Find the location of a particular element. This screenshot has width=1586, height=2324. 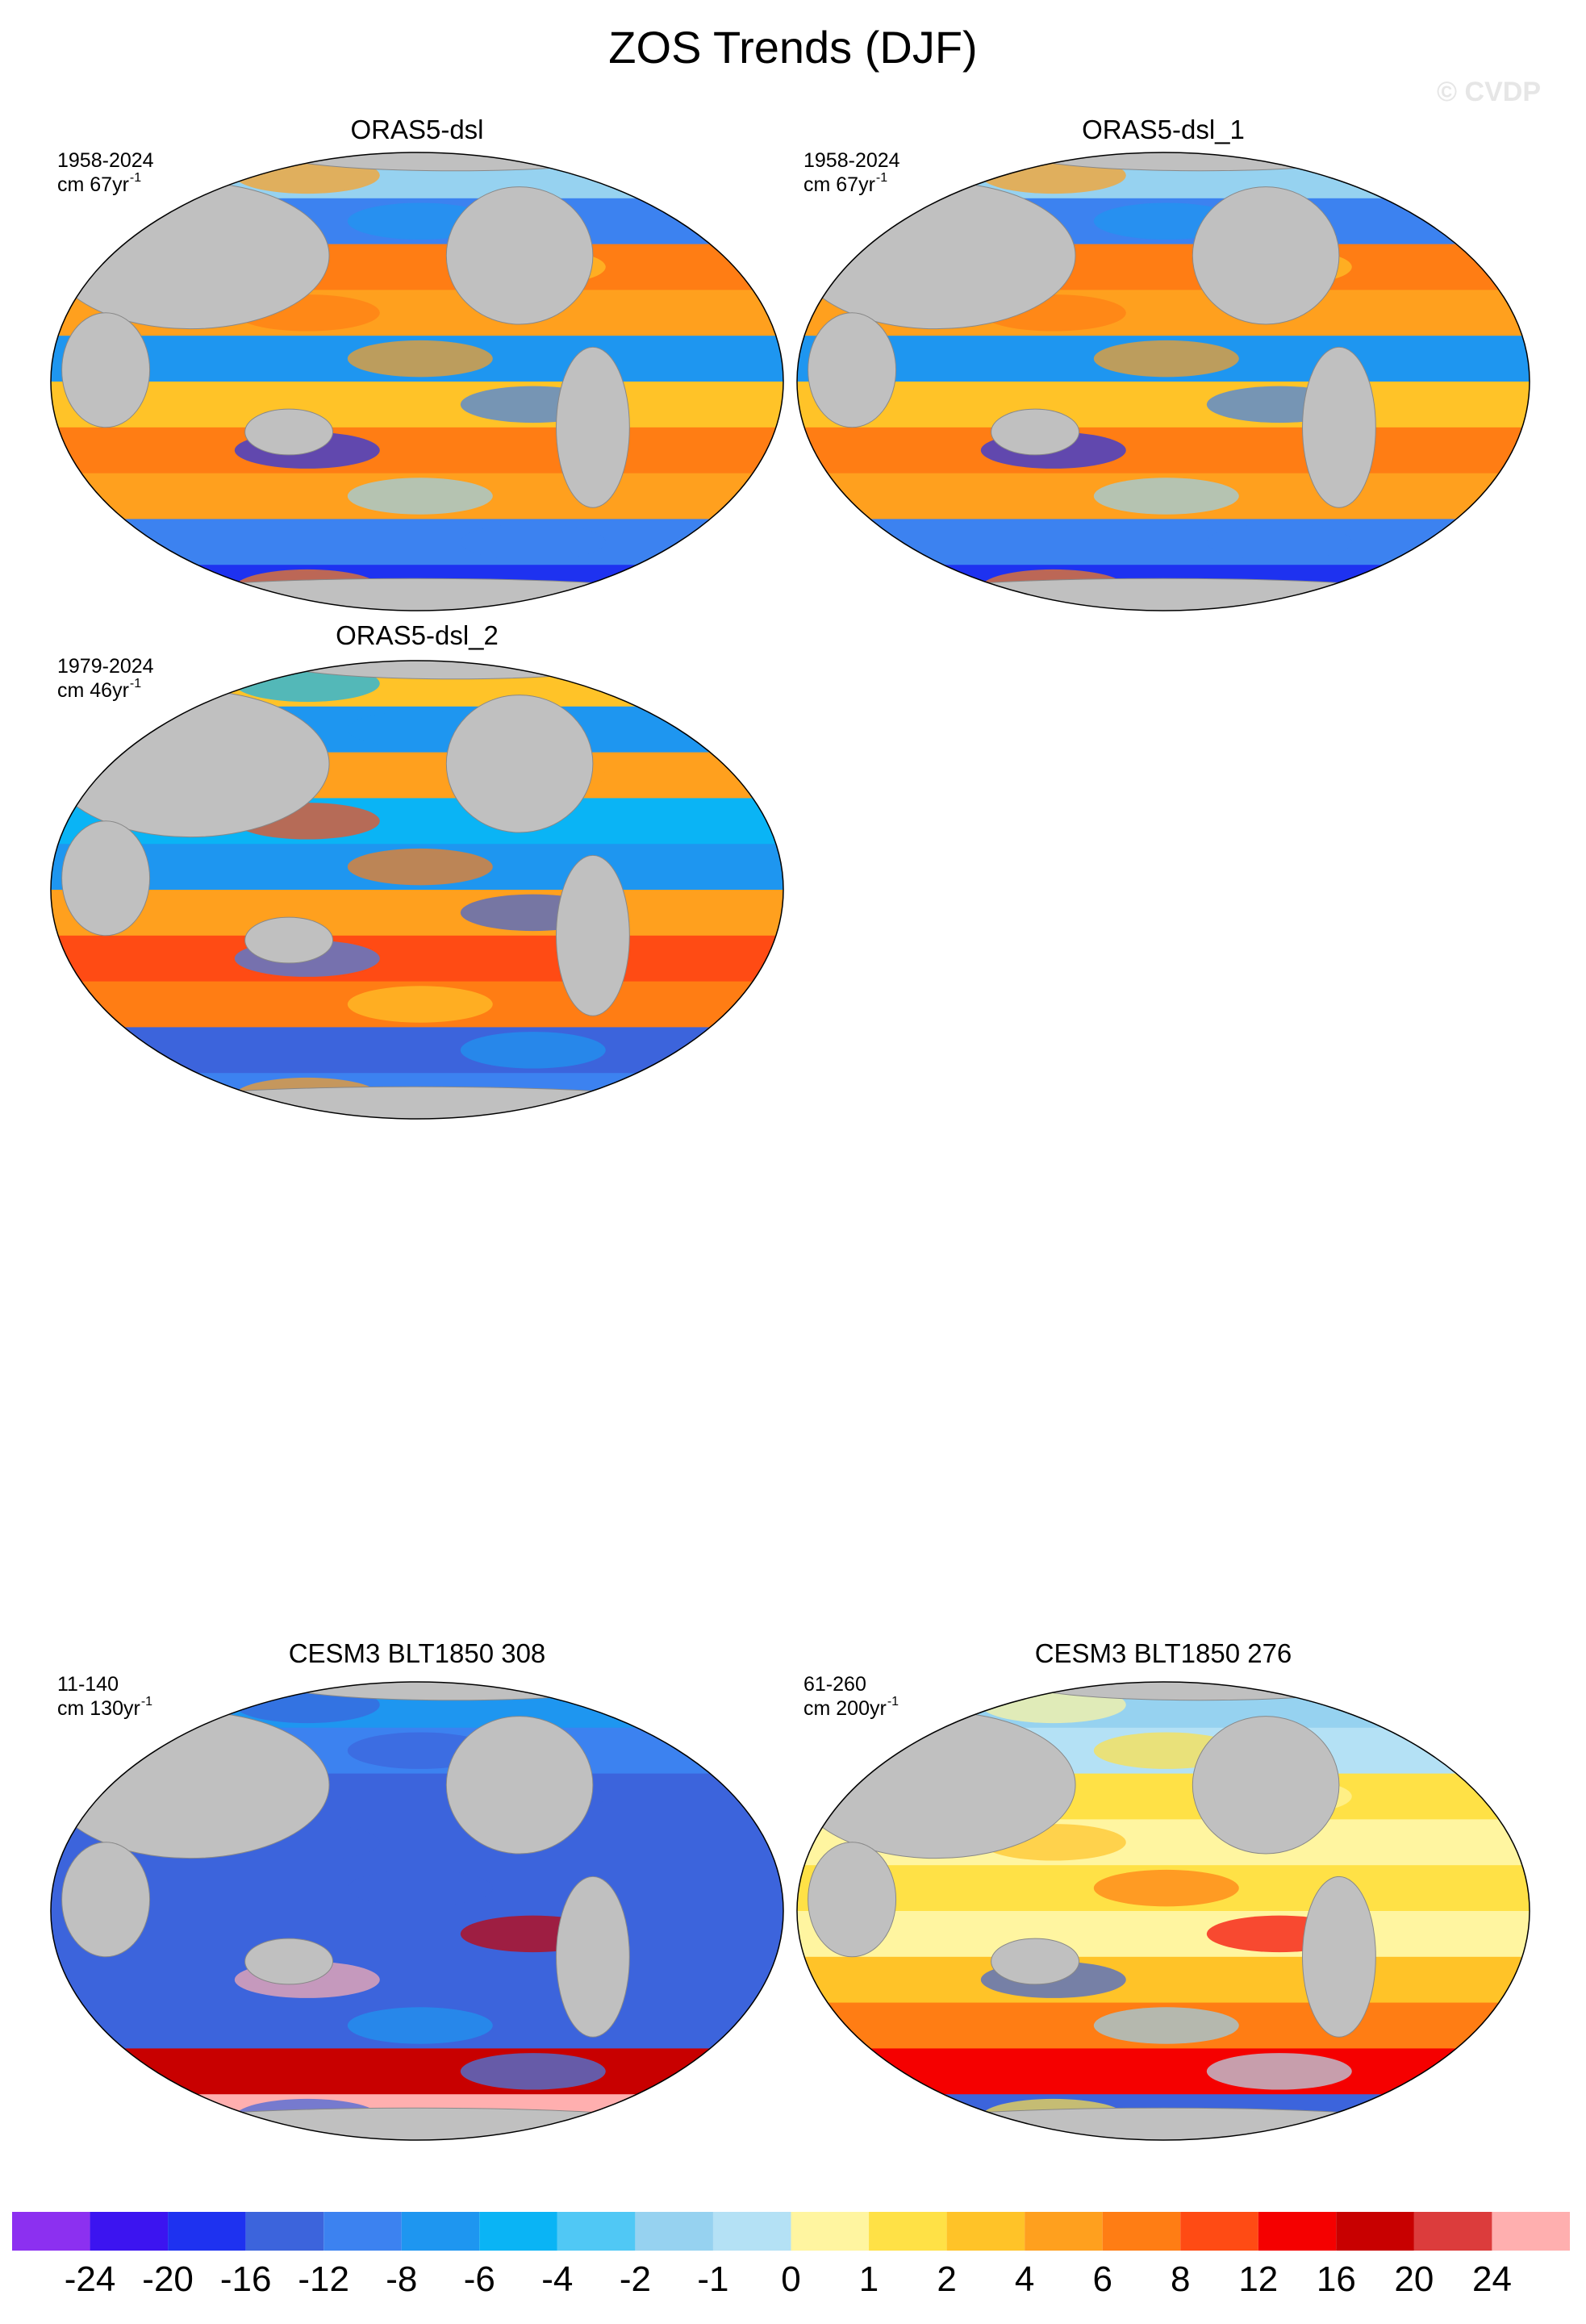

panel-period: 1979-2024 is located at coordinates (106, 666).